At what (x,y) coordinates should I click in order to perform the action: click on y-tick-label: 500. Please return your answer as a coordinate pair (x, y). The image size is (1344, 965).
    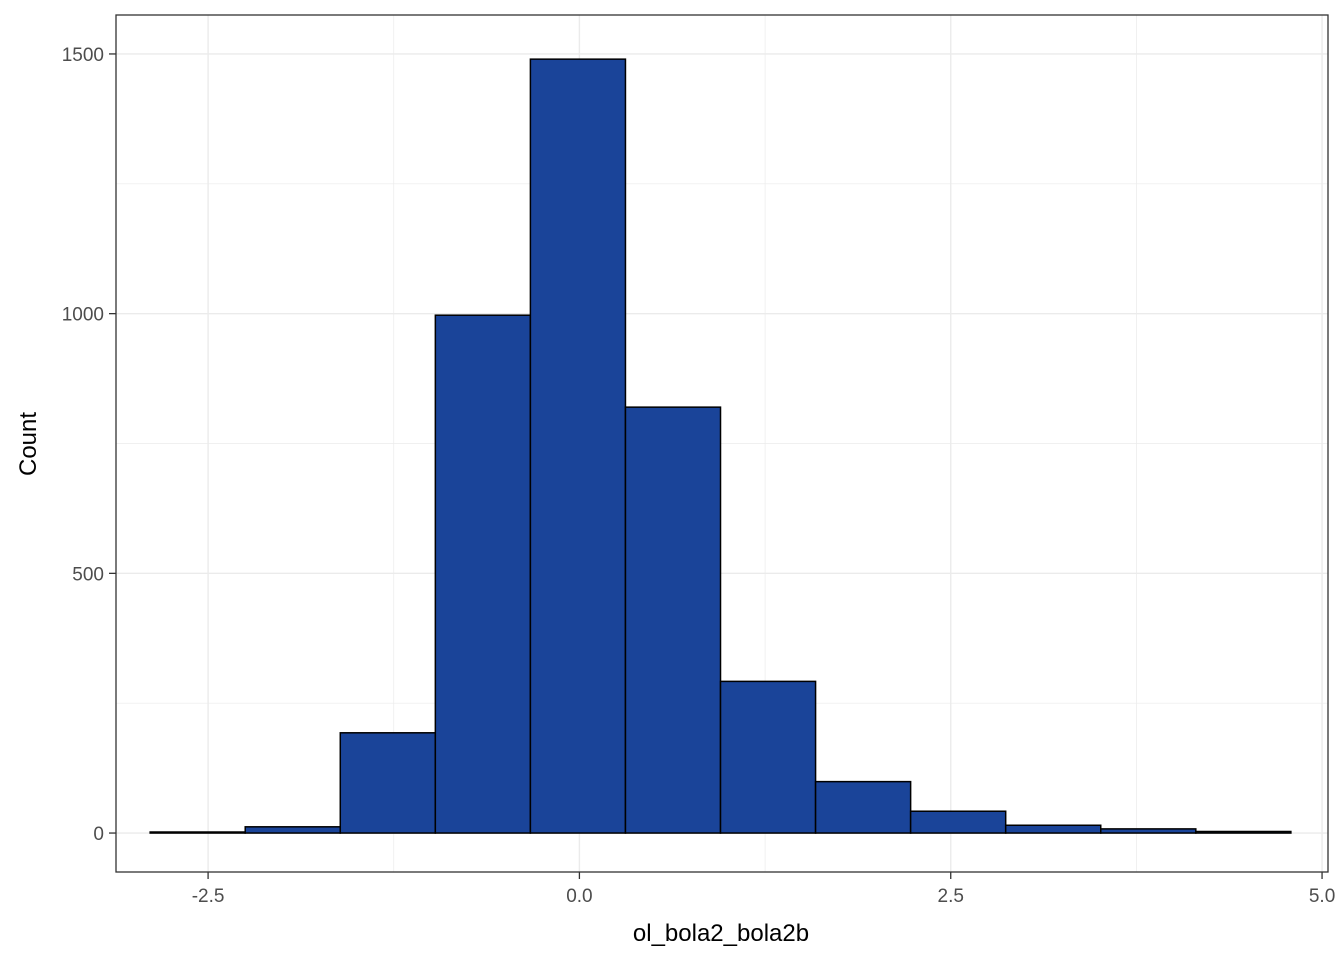
    Looking at the image, I should click on (88, 574).